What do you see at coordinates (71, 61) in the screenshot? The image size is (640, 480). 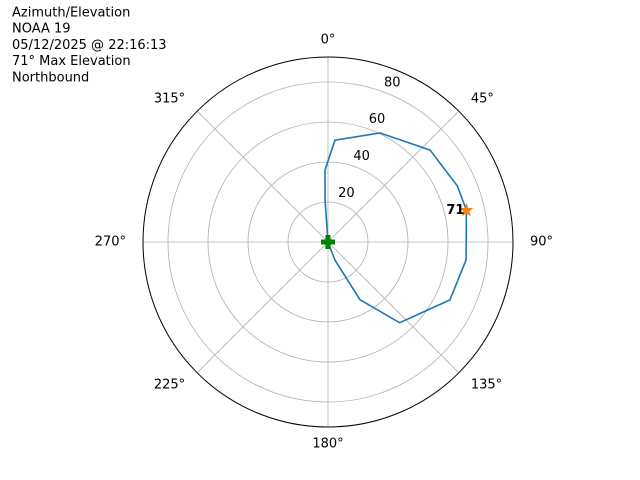 I see `title-line: 71° Max Elevation` at bounding box center [71, 61].